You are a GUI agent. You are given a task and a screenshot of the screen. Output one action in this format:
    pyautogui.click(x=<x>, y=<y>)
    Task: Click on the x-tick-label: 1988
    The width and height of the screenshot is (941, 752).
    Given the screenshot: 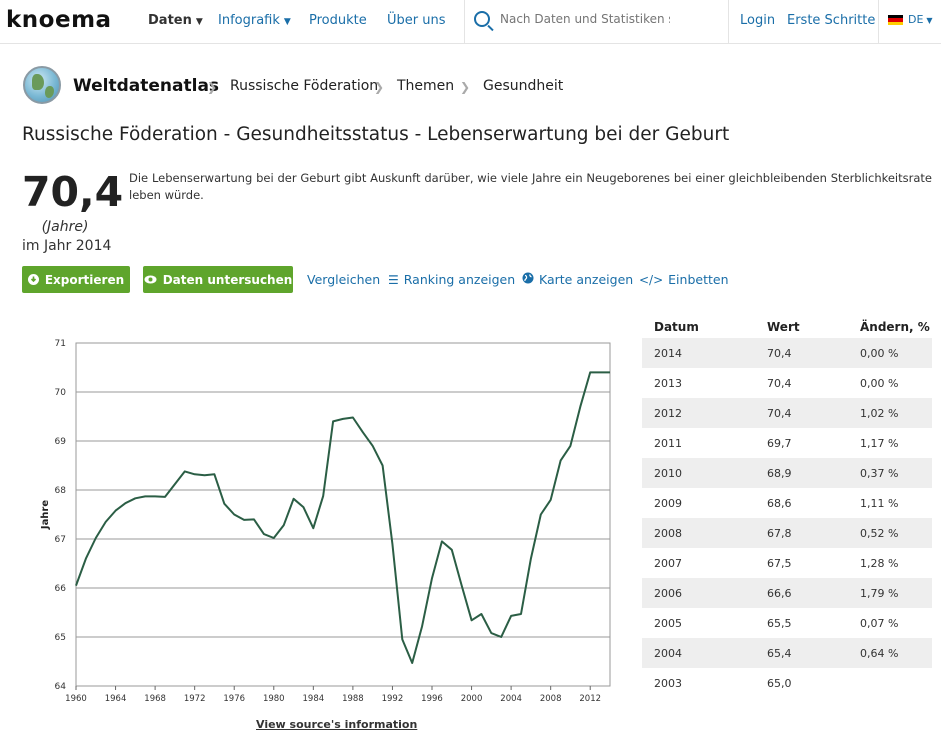 What is the action you would take?
    pyautogui.click(x=353, y=699)
    